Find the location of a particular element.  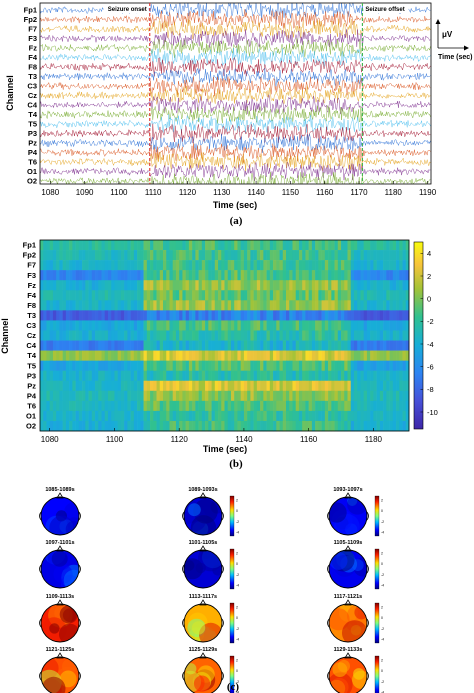

topomap-colorbar-tick: 2 is located at coordinates (382, 501).